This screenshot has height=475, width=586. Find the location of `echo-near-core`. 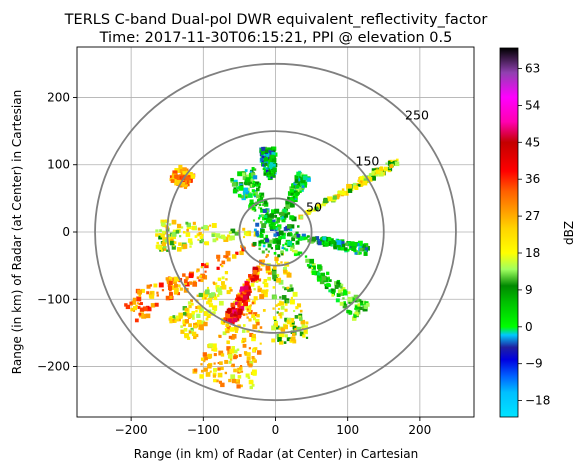

echo-near-core is located at coordinates (276, 232).